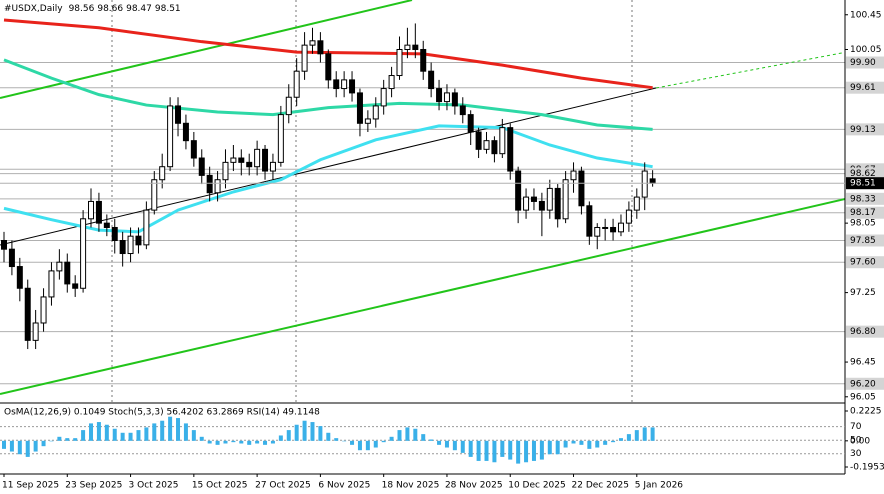  I want to click on x-tick-label: 23 Sep 2025, so click(93, 486).